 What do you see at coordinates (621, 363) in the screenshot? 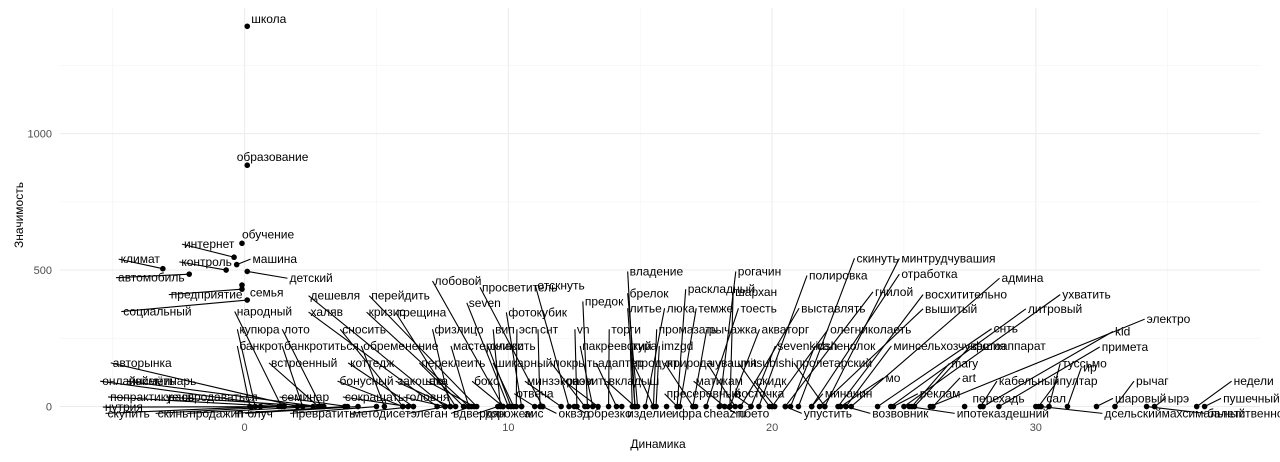
I see `point-label: адаптер` at bounding box center [621, 363].